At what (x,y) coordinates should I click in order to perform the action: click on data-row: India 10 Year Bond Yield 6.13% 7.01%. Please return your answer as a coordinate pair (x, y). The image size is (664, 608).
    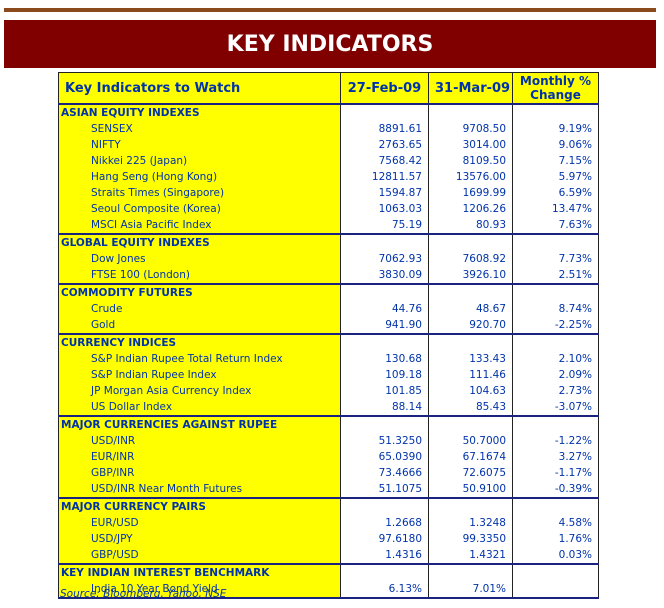
    Looking at the image, I should click on (328, 590).